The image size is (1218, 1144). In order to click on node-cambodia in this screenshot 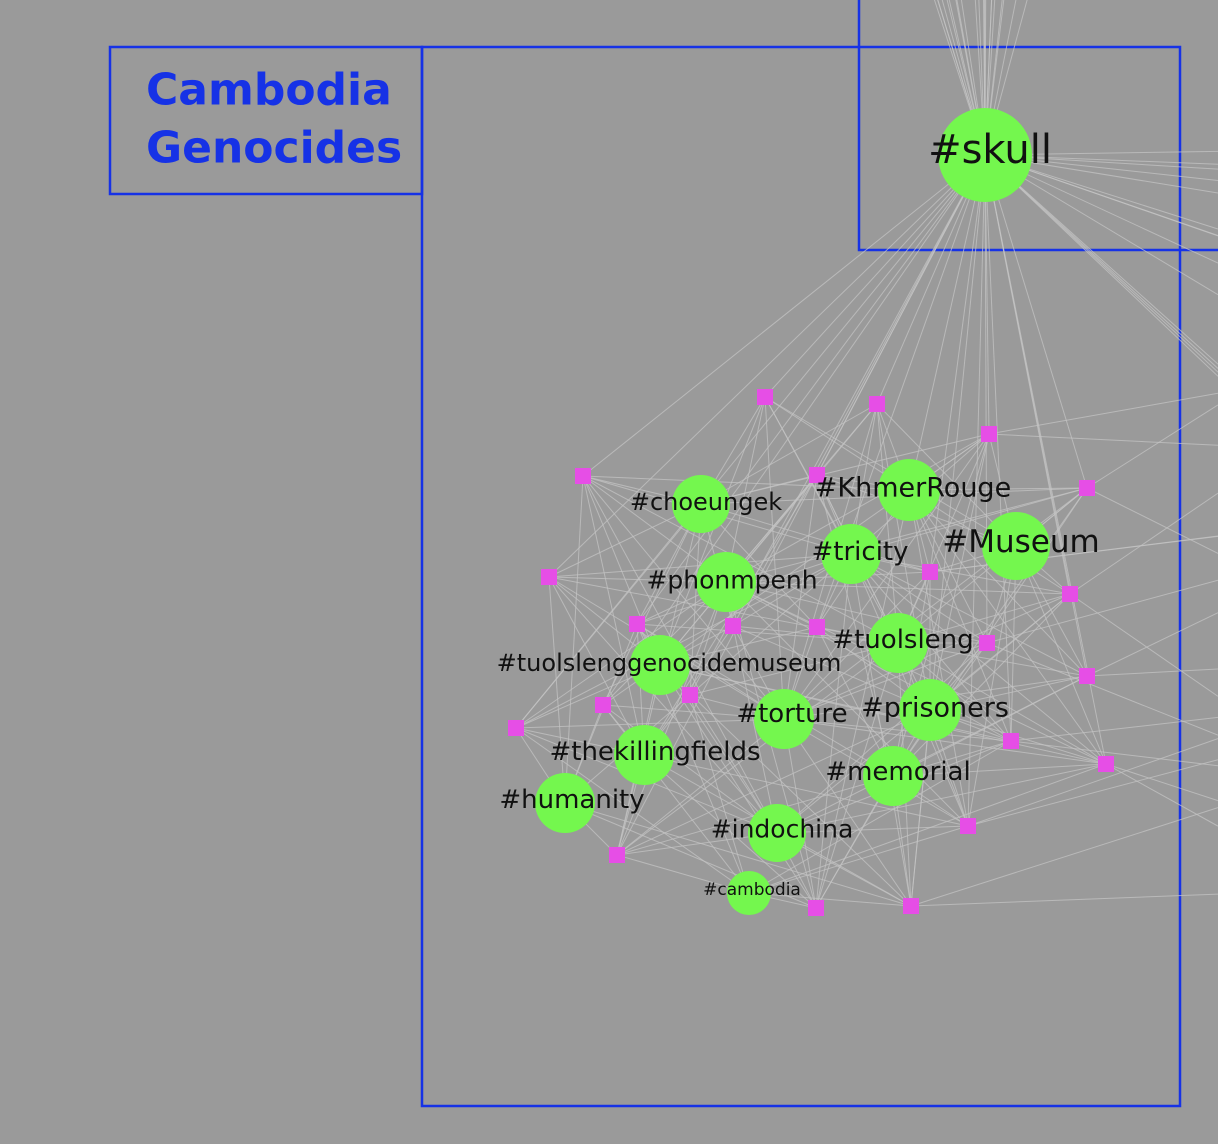, I will do `click(749, 893)`.